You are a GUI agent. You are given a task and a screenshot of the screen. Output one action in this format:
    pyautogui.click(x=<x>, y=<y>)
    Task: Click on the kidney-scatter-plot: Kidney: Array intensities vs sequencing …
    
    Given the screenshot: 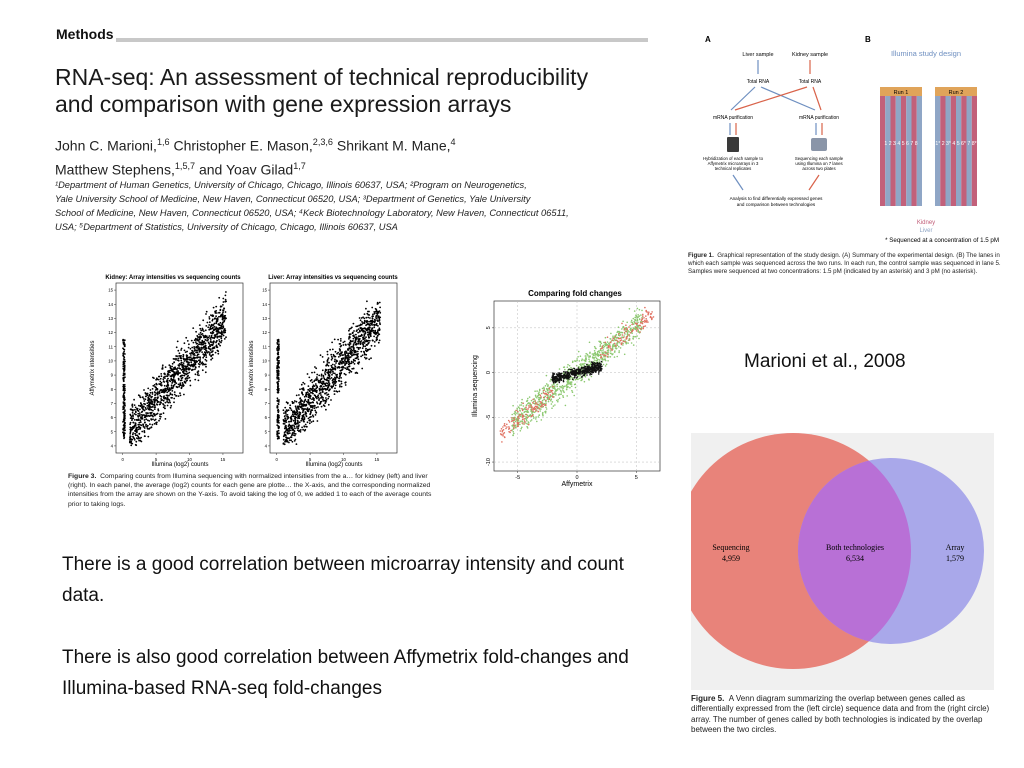 What is the action you would take?
    pyautogui.click(x=167, y=371)
    